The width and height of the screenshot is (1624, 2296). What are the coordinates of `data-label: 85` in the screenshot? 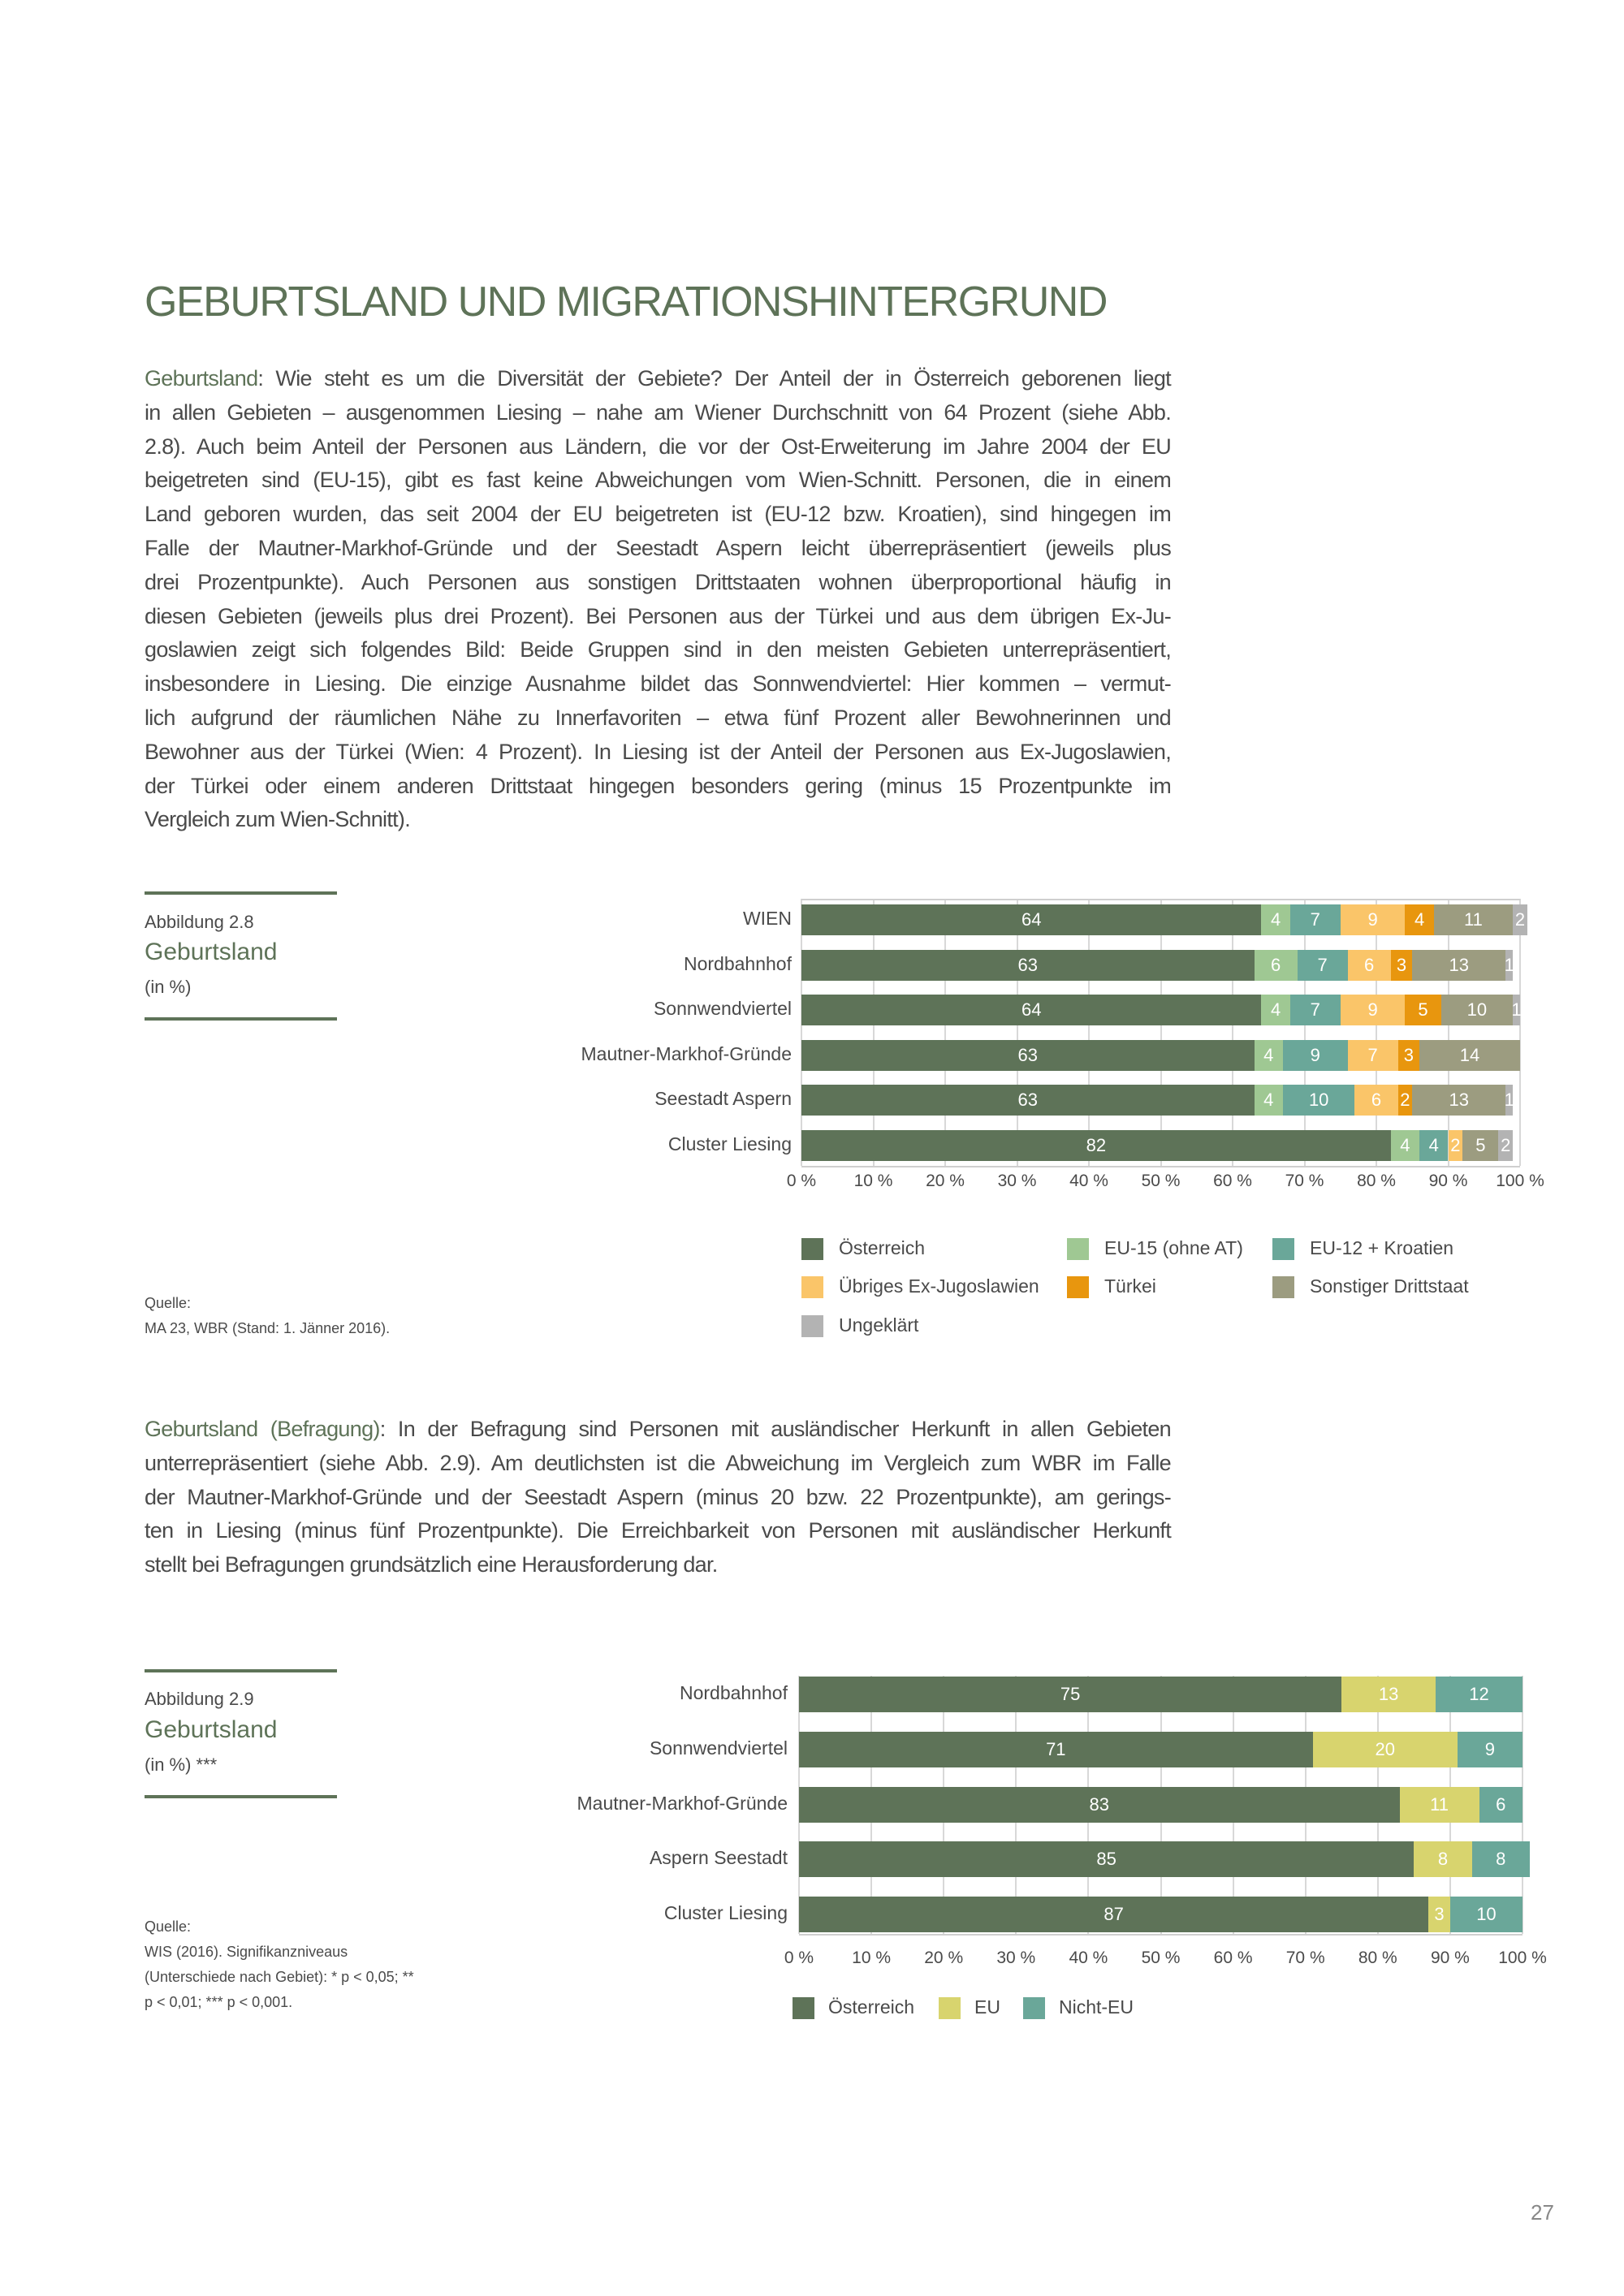 It's located at (1106, 1859).